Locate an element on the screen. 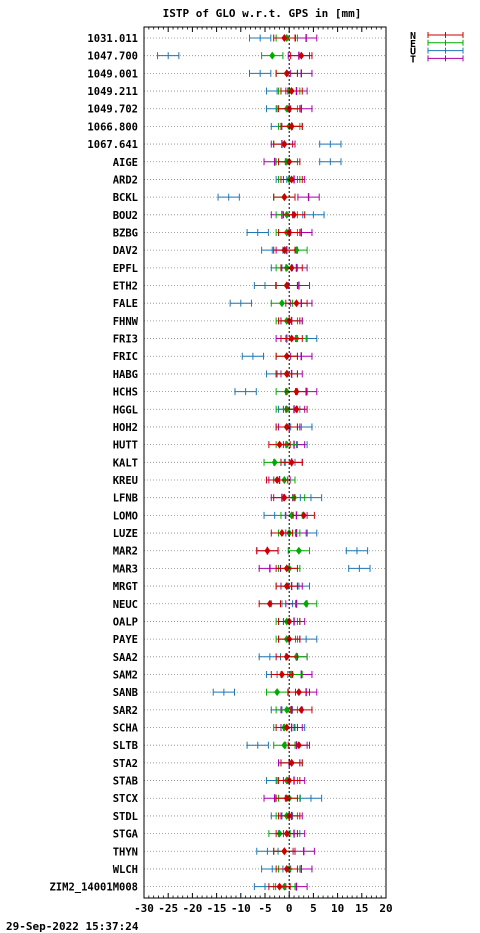 The height and width of the screenshot is (933, 480). station-label: ETH2 is located at coordinates (125, 287).